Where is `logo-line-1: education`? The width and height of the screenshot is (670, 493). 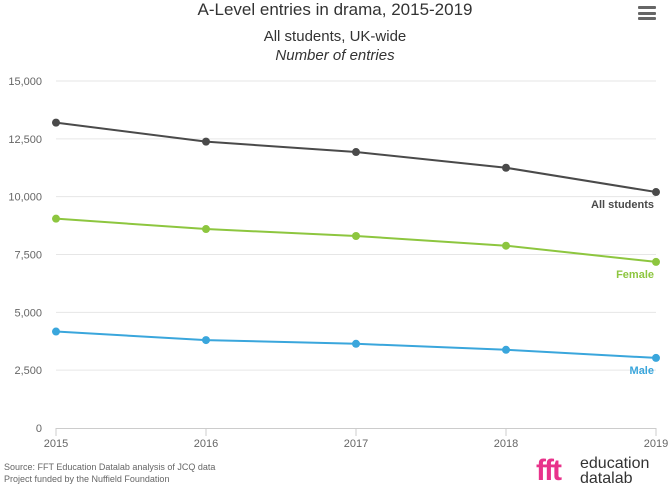
logo-line-1: education is located at coordinates (615, 463).